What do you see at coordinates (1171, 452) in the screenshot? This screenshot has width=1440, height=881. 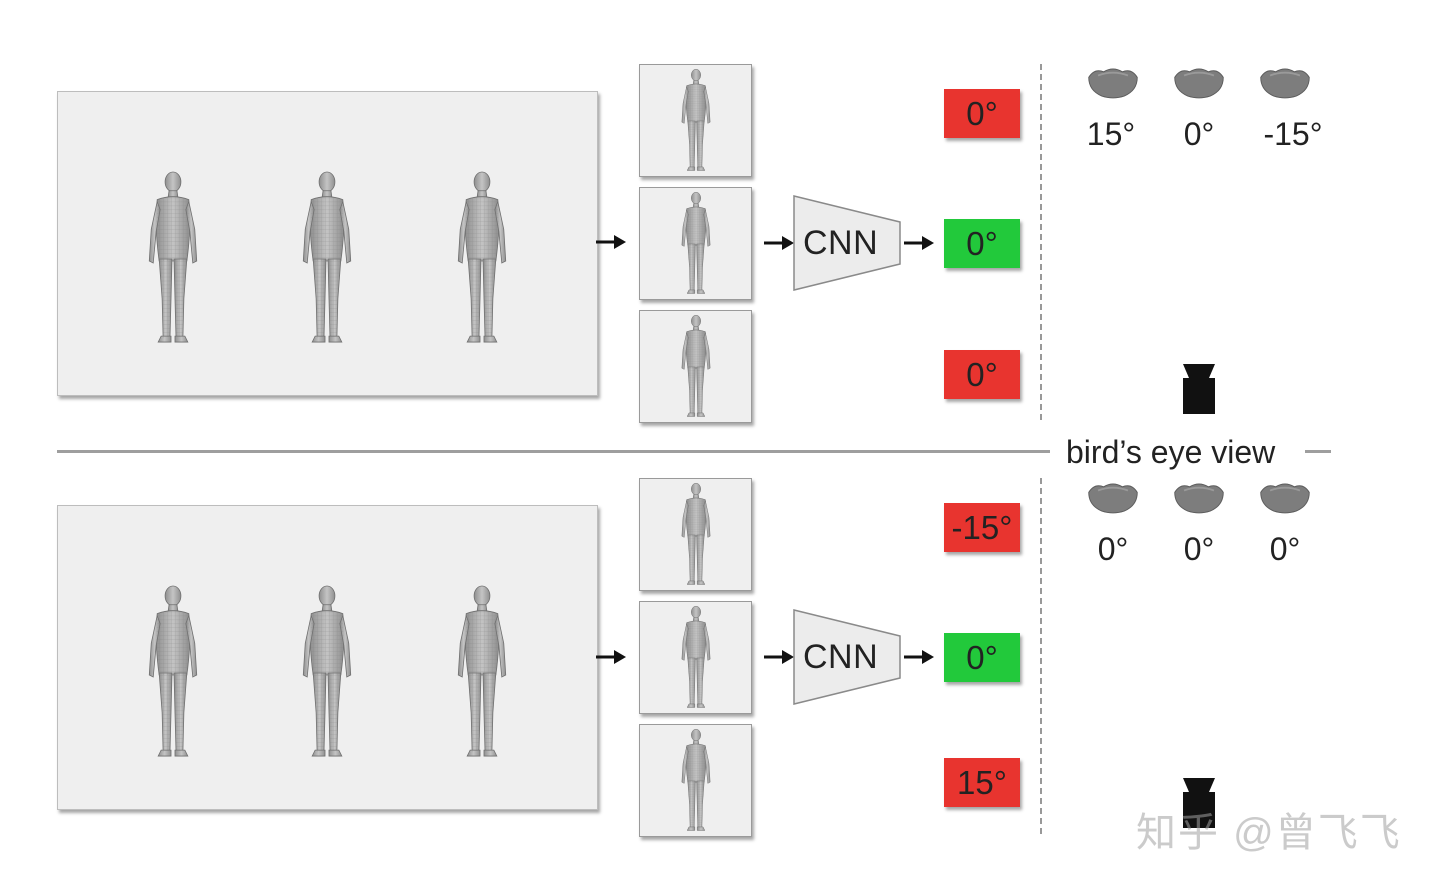 I see `birds-eye-view-label: bird’s eye view` at bounding box center [1171, 452].